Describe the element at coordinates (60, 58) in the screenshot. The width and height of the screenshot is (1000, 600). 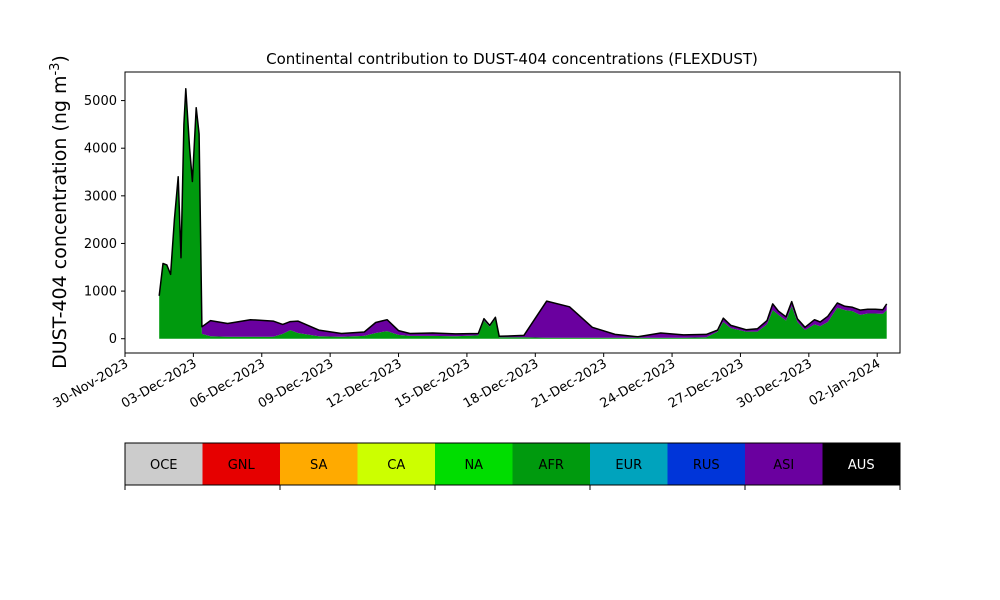
I see `y-axis-label-close: )` at that location.